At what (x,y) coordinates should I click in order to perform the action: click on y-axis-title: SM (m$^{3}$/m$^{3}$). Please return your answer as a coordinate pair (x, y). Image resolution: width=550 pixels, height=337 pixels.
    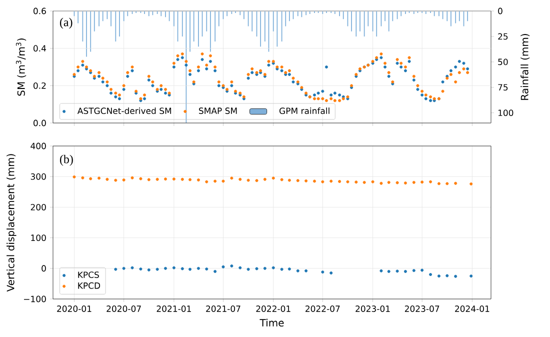
    Looking at the image, I should click on (21, 67).